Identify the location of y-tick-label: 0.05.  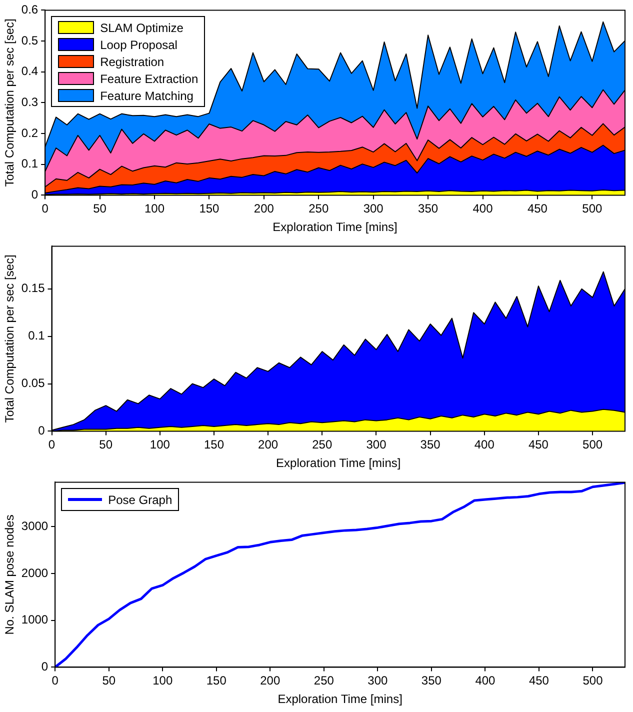
(33, 383).